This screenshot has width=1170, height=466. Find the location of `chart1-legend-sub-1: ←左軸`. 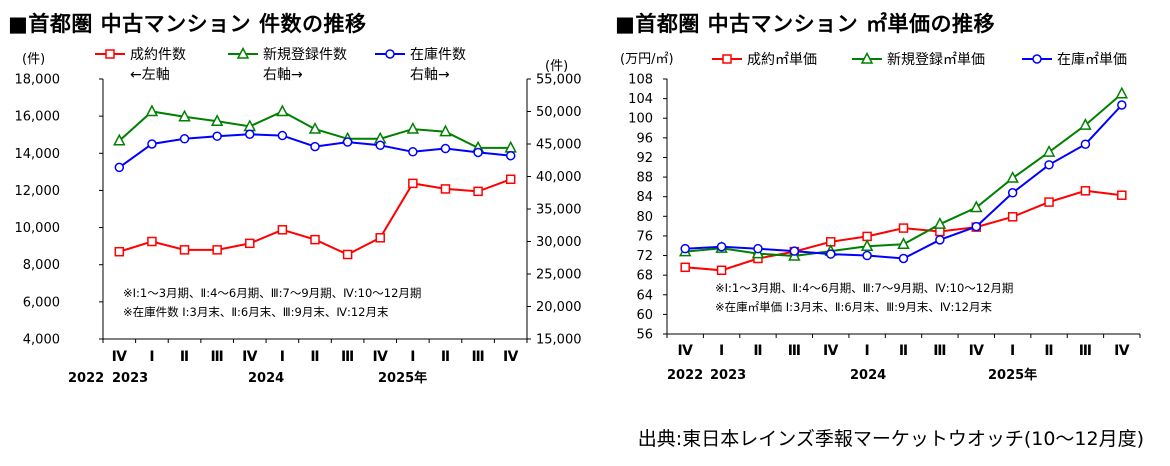

chart1-legend-sub-1: ←左軸 is located at coordinates (150, 75).